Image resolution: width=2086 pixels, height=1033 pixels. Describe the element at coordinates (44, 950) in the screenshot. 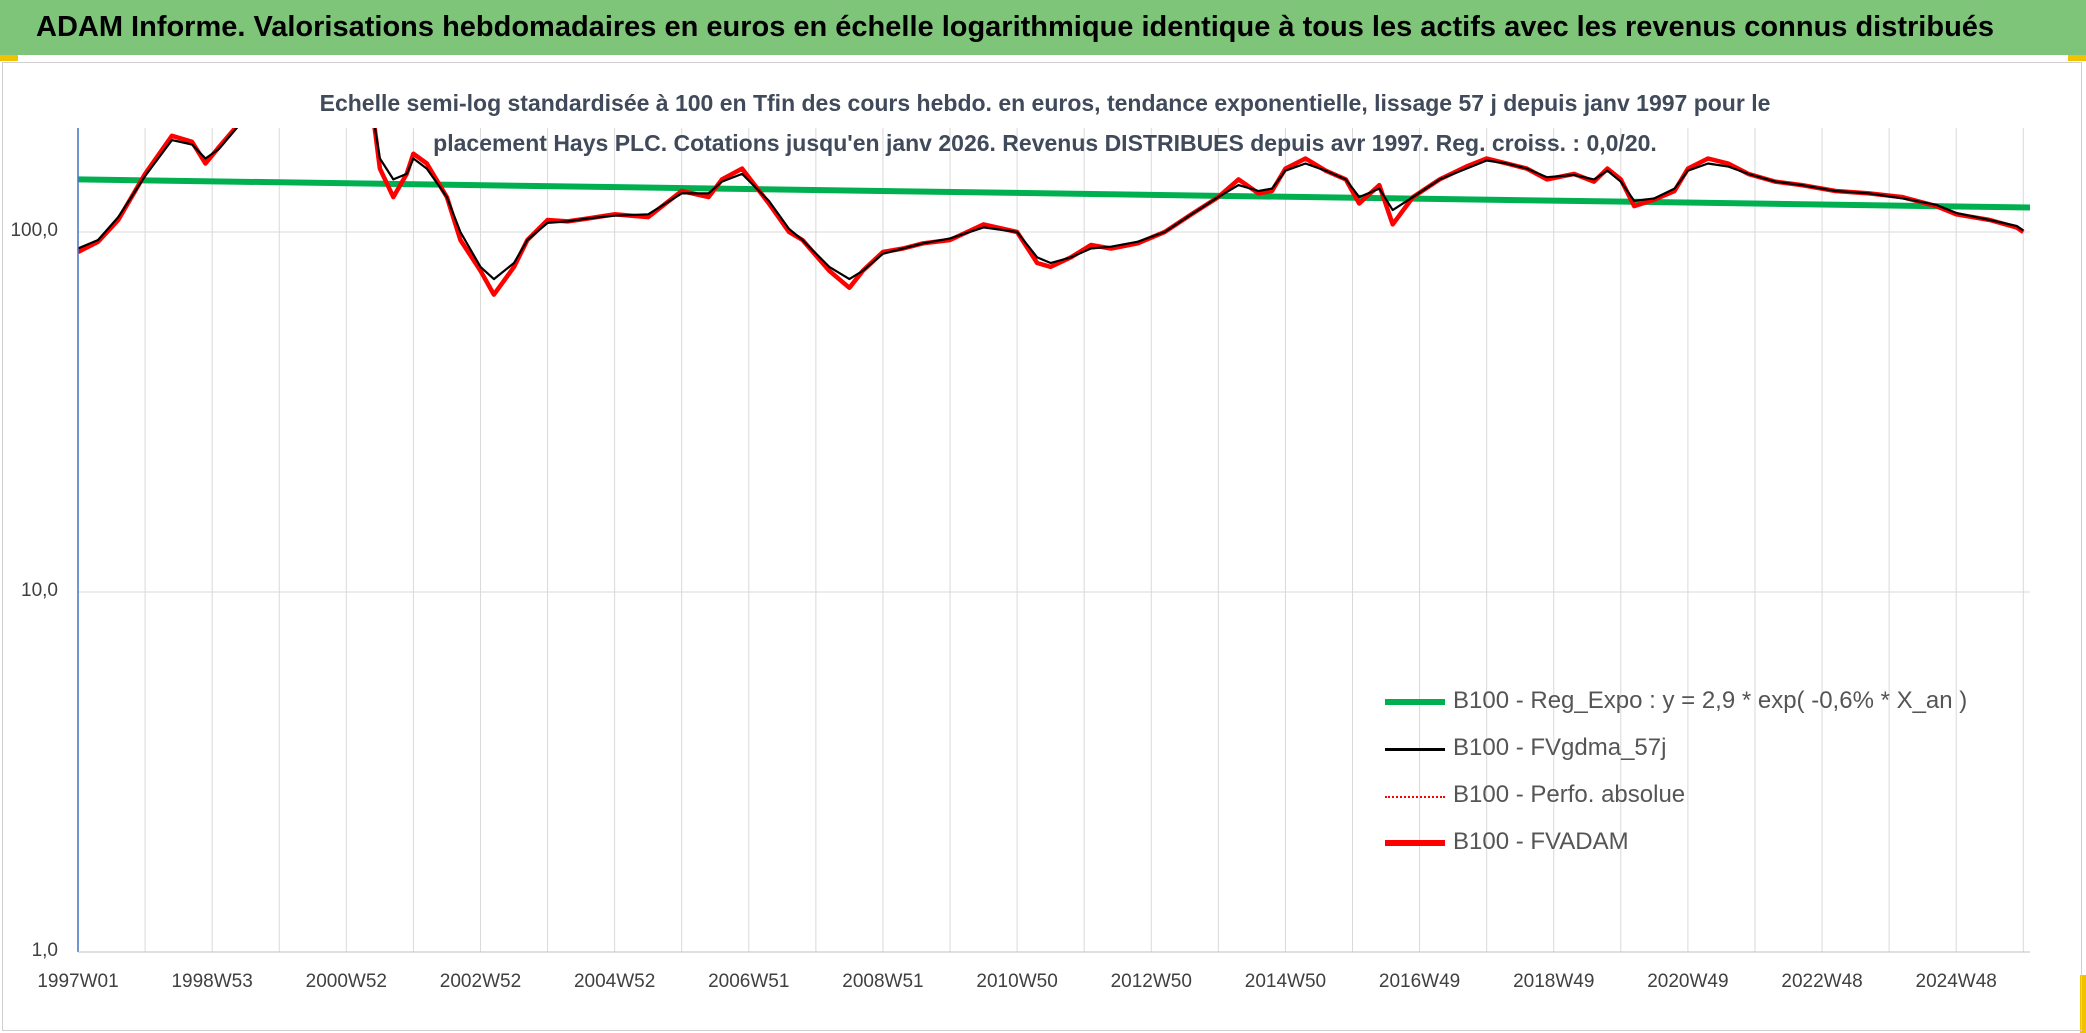

I see `y-tick-label: 1,0` at that location.